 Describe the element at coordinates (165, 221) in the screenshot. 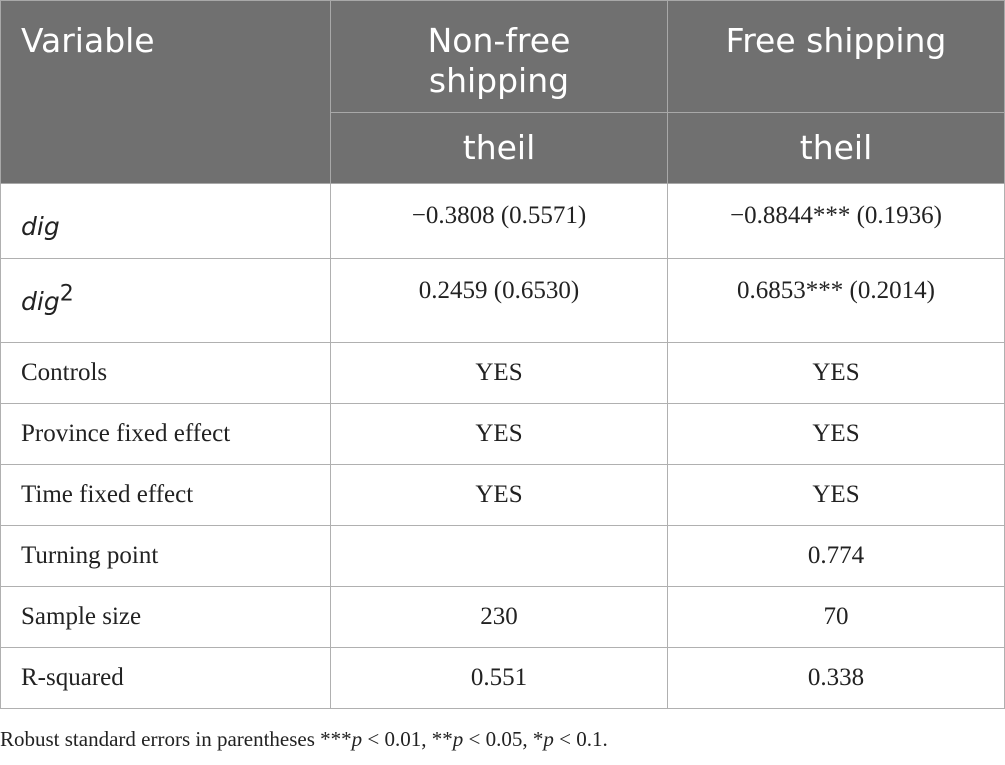

I see `row-label-dig: dig` at that location.